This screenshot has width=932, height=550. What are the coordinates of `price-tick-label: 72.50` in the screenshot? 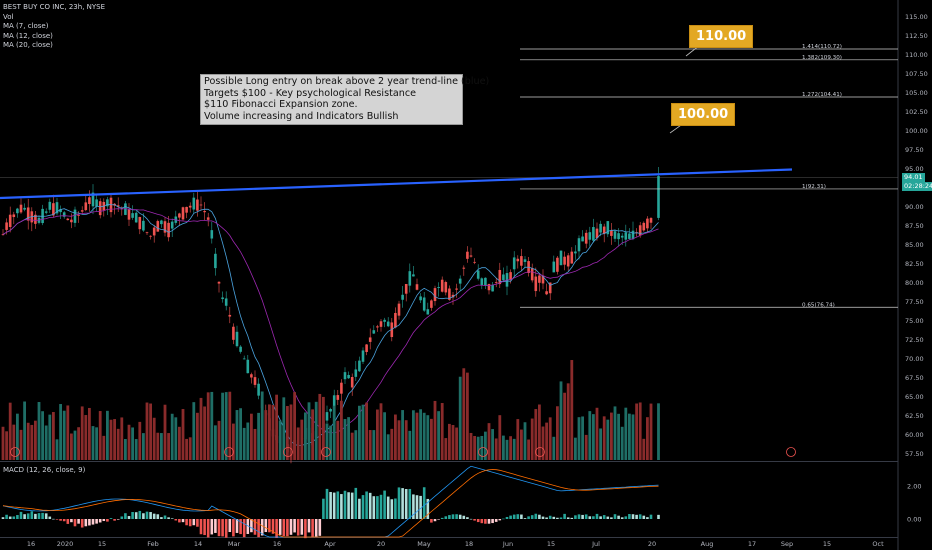 It's located at (914, 340).